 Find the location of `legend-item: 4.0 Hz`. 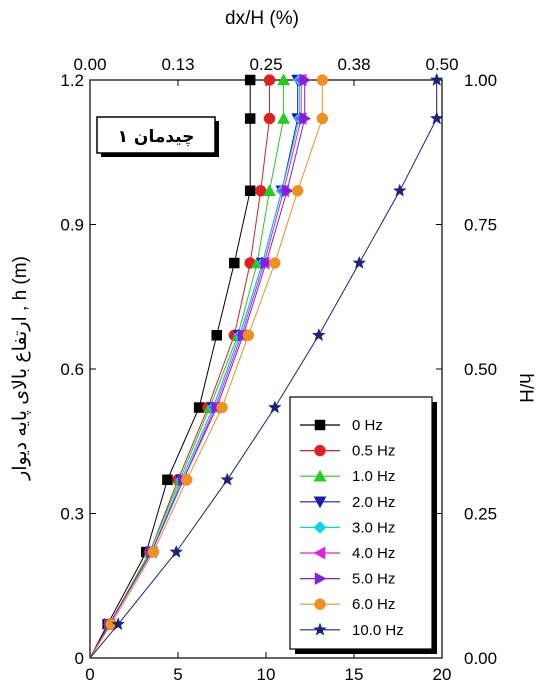

legend-item: 4.0 Hz is located at coordinates (347, 553).